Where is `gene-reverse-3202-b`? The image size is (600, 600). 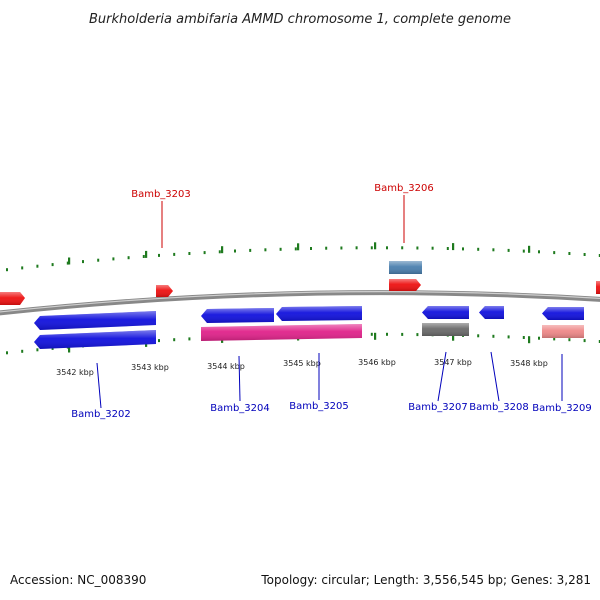 gene-reverse-3202-b is located at coordinates (95, 339).